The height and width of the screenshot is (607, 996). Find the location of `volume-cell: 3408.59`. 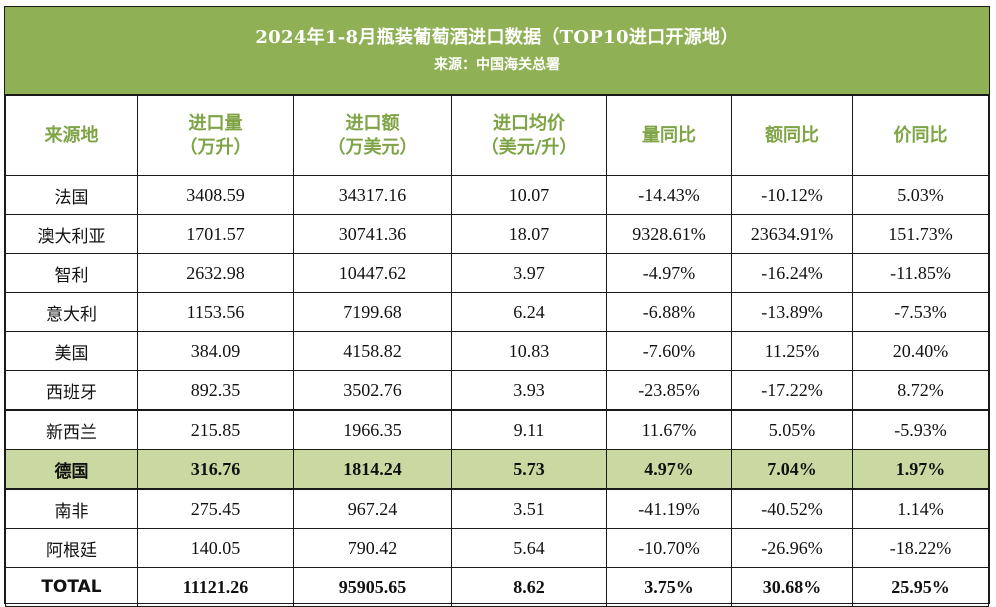

volume-cell: 3408.59 is located at coordinates (215, 195).